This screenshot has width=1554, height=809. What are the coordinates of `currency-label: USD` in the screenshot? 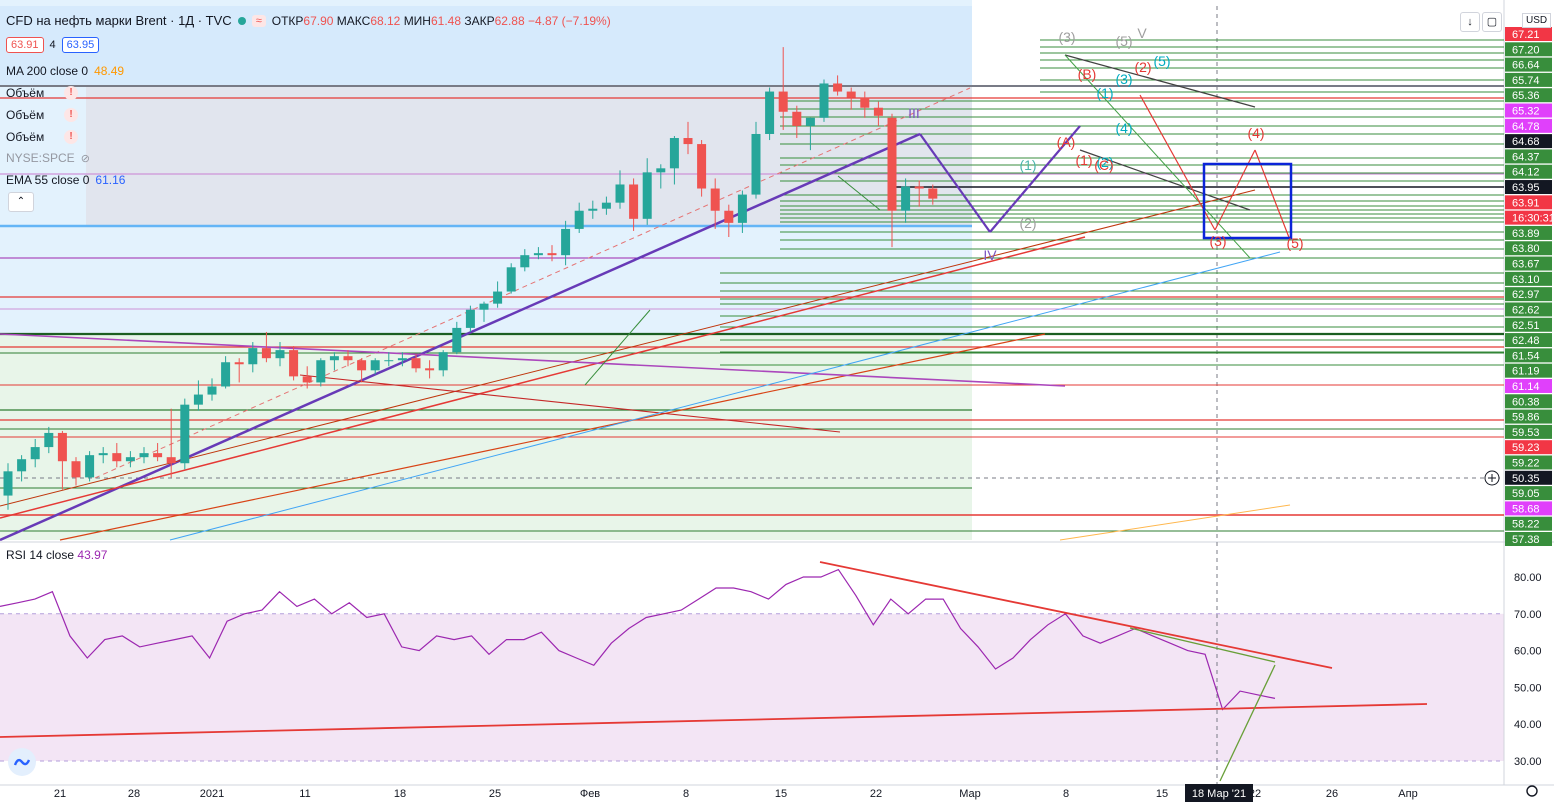 It's located at (1537, 20).